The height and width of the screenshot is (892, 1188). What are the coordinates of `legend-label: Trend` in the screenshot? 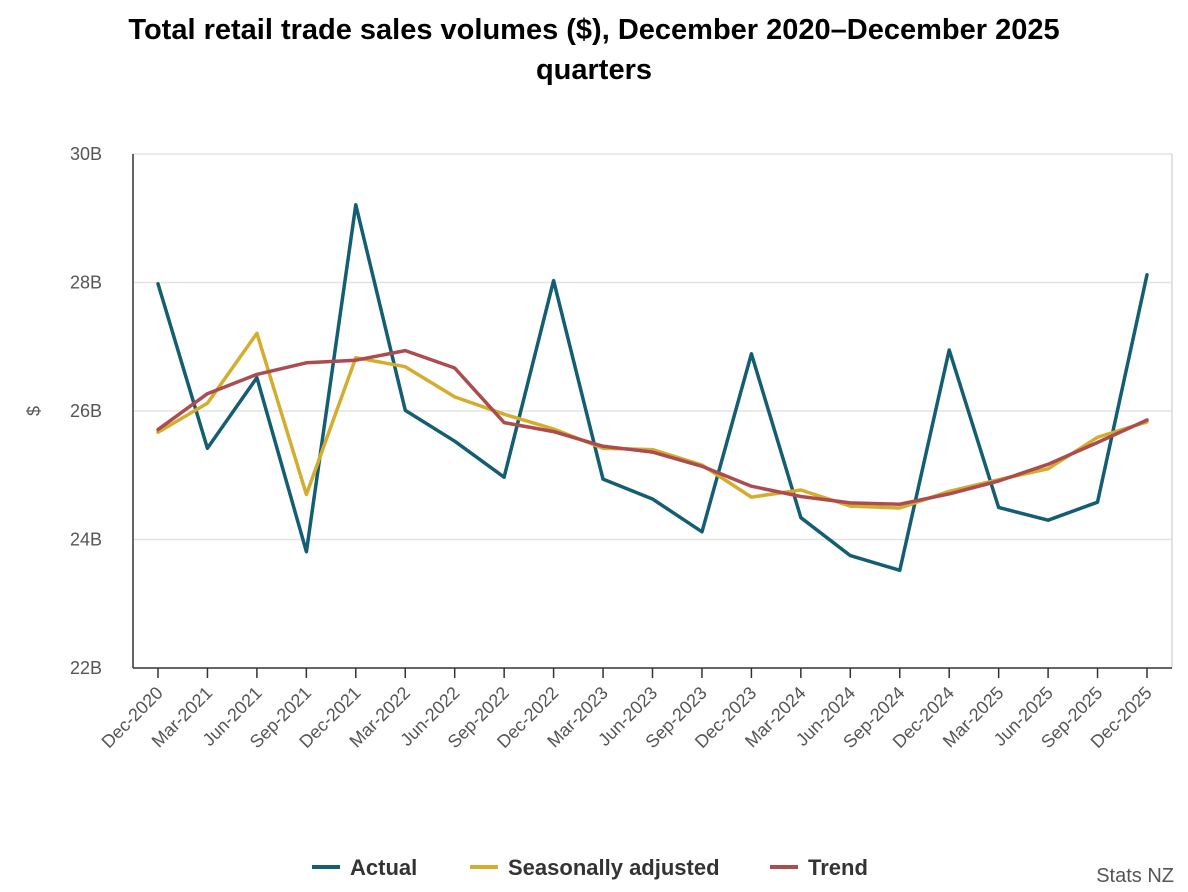 It's located at (838, 867).